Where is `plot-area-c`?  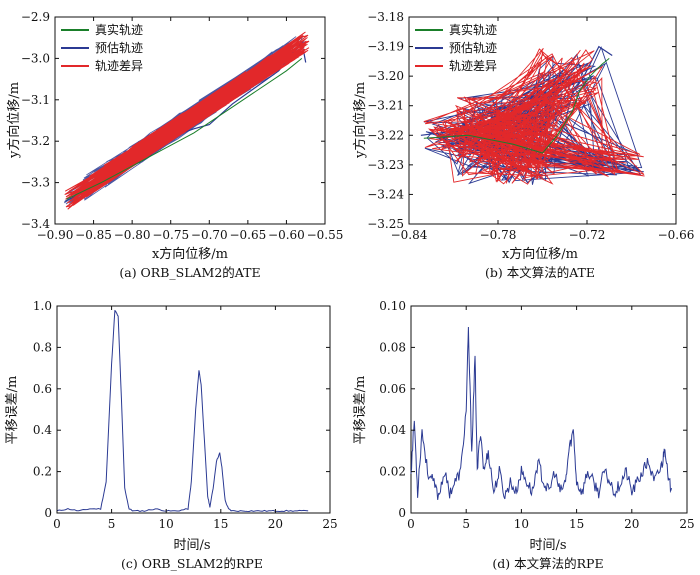 plot-area-c is located at coordinates (193, 409).